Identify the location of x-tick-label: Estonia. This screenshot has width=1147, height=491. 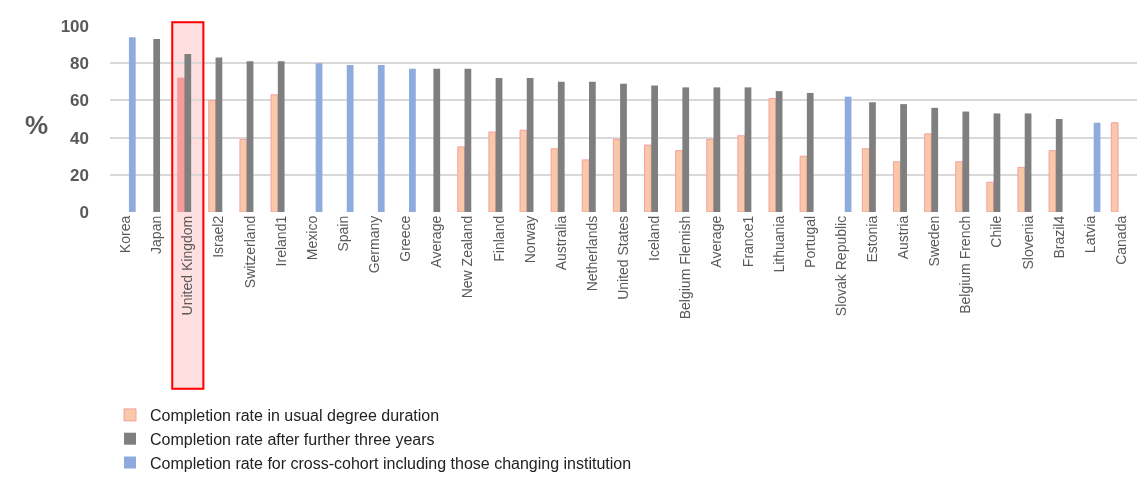
(872, 239).